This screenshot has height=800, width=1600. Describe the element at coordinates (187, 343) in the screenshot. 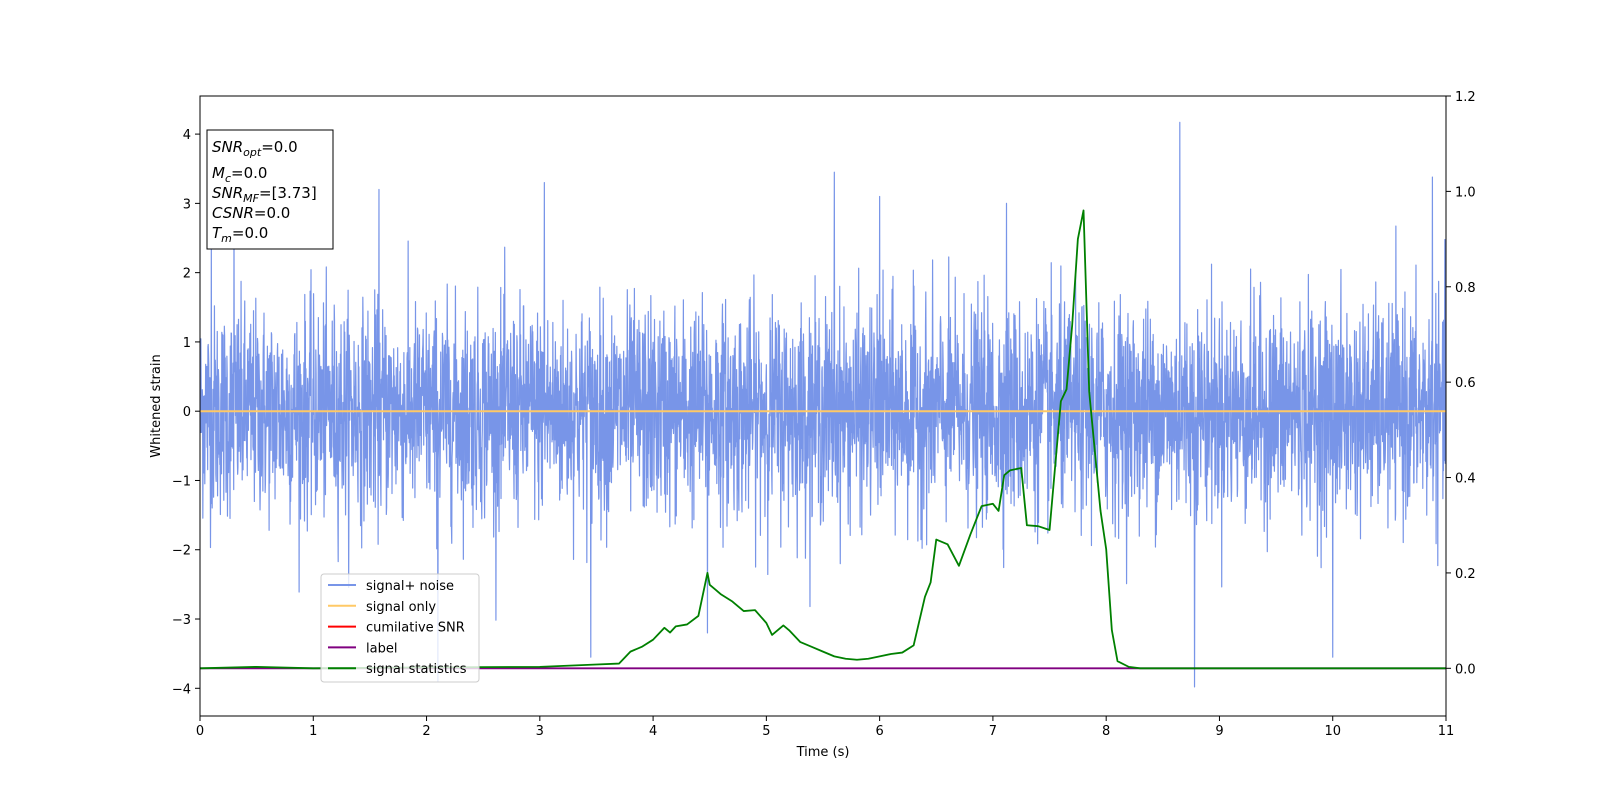

I see `y-left-tick-label: 1` at that location.